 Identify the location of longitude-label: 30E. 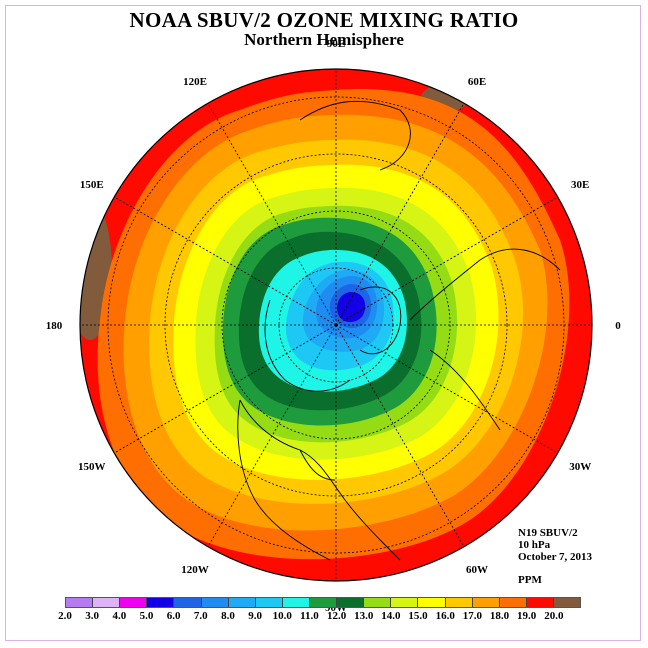
(580, 185).